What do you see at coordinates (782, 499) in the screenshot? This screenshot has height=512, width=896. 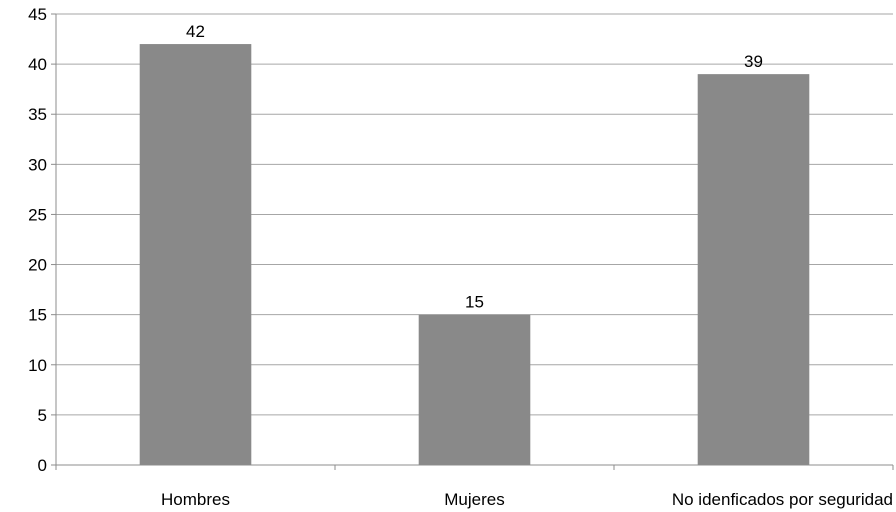 I see `category-label: No idenficados por seguridad` at bounding box center [782, 499].